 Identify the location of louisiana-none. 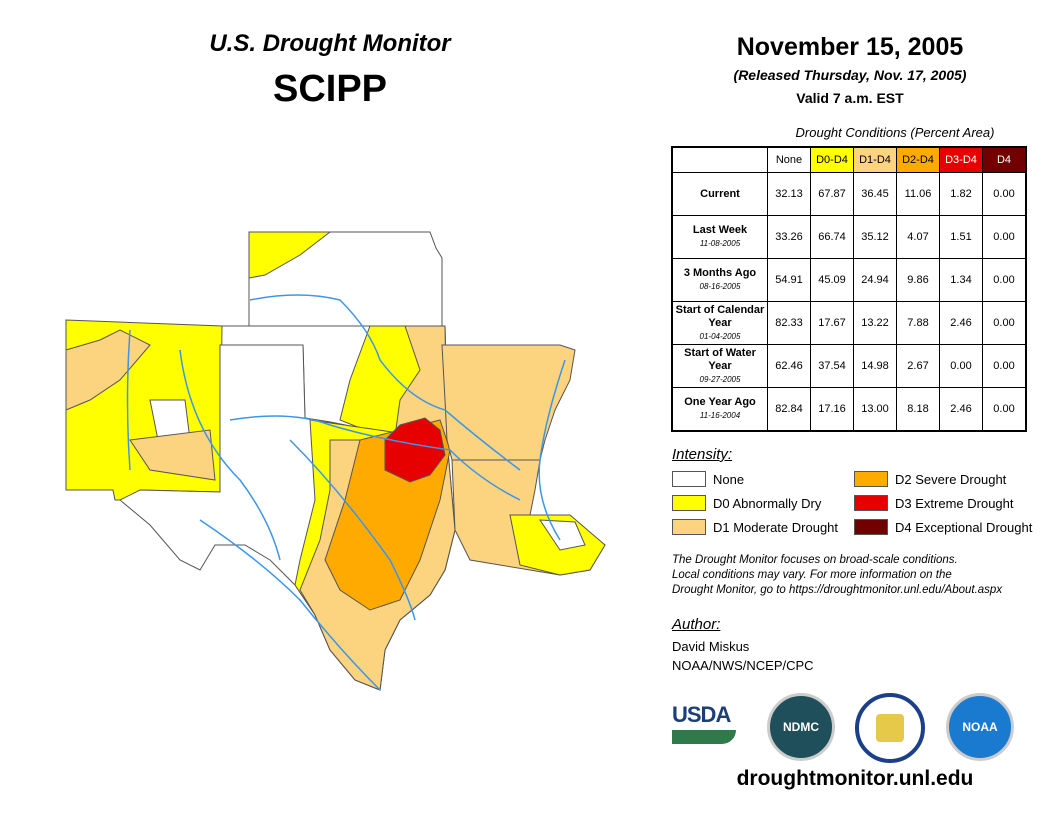
(562, 535).